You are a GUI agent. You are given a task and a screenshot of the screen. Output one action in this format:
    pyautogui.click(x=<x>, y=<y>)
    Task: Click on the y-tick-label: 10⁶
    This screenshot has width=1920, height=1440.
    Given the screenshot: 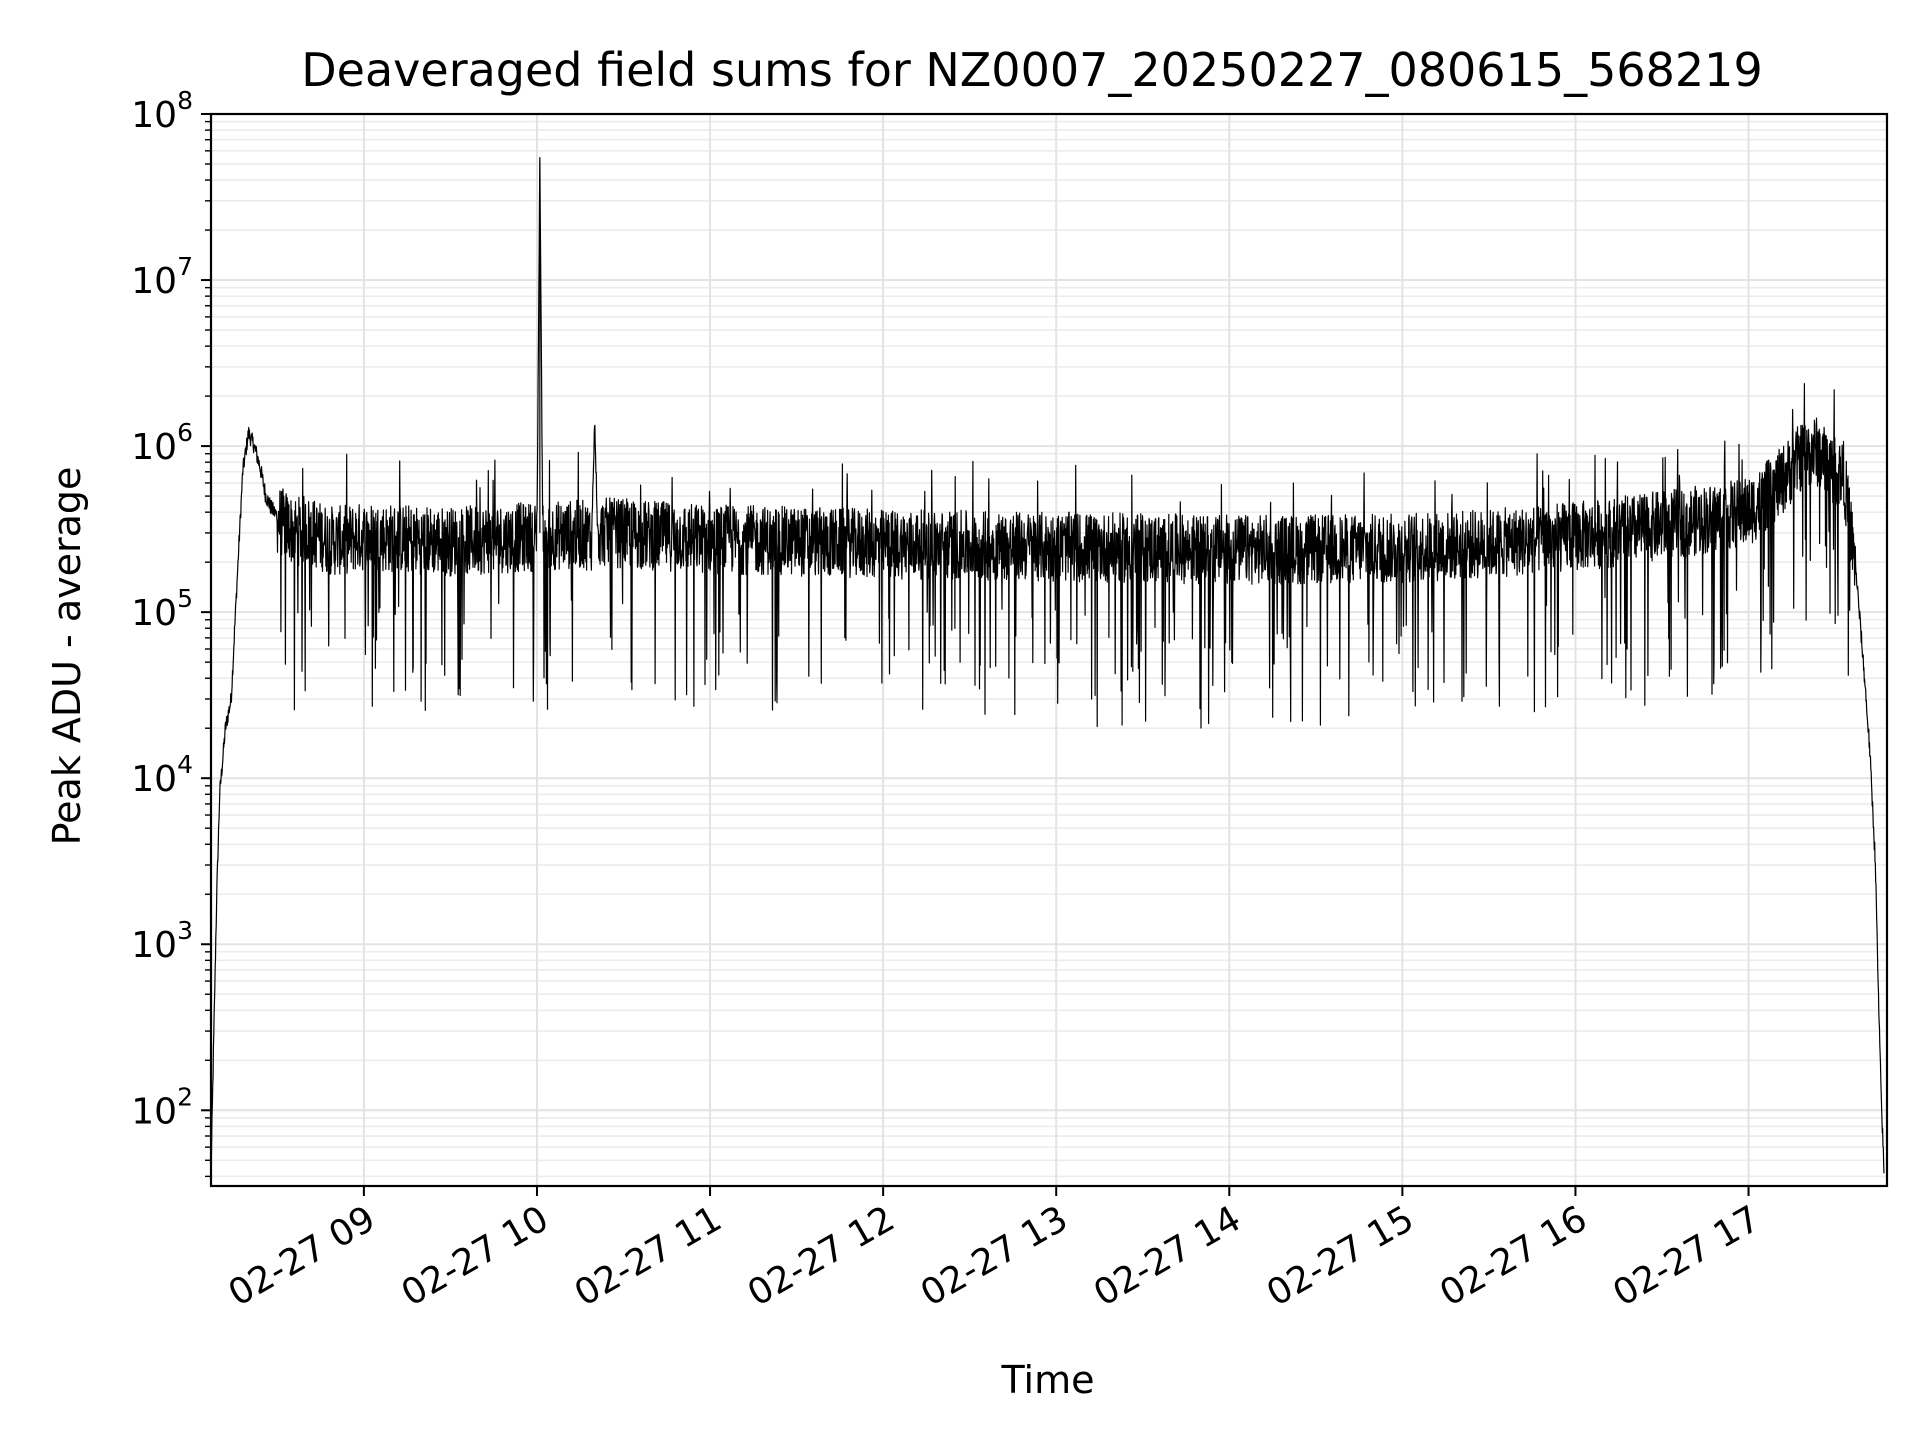 What is the action you would take?
    pyautogui.click(x=162, y=443)
    